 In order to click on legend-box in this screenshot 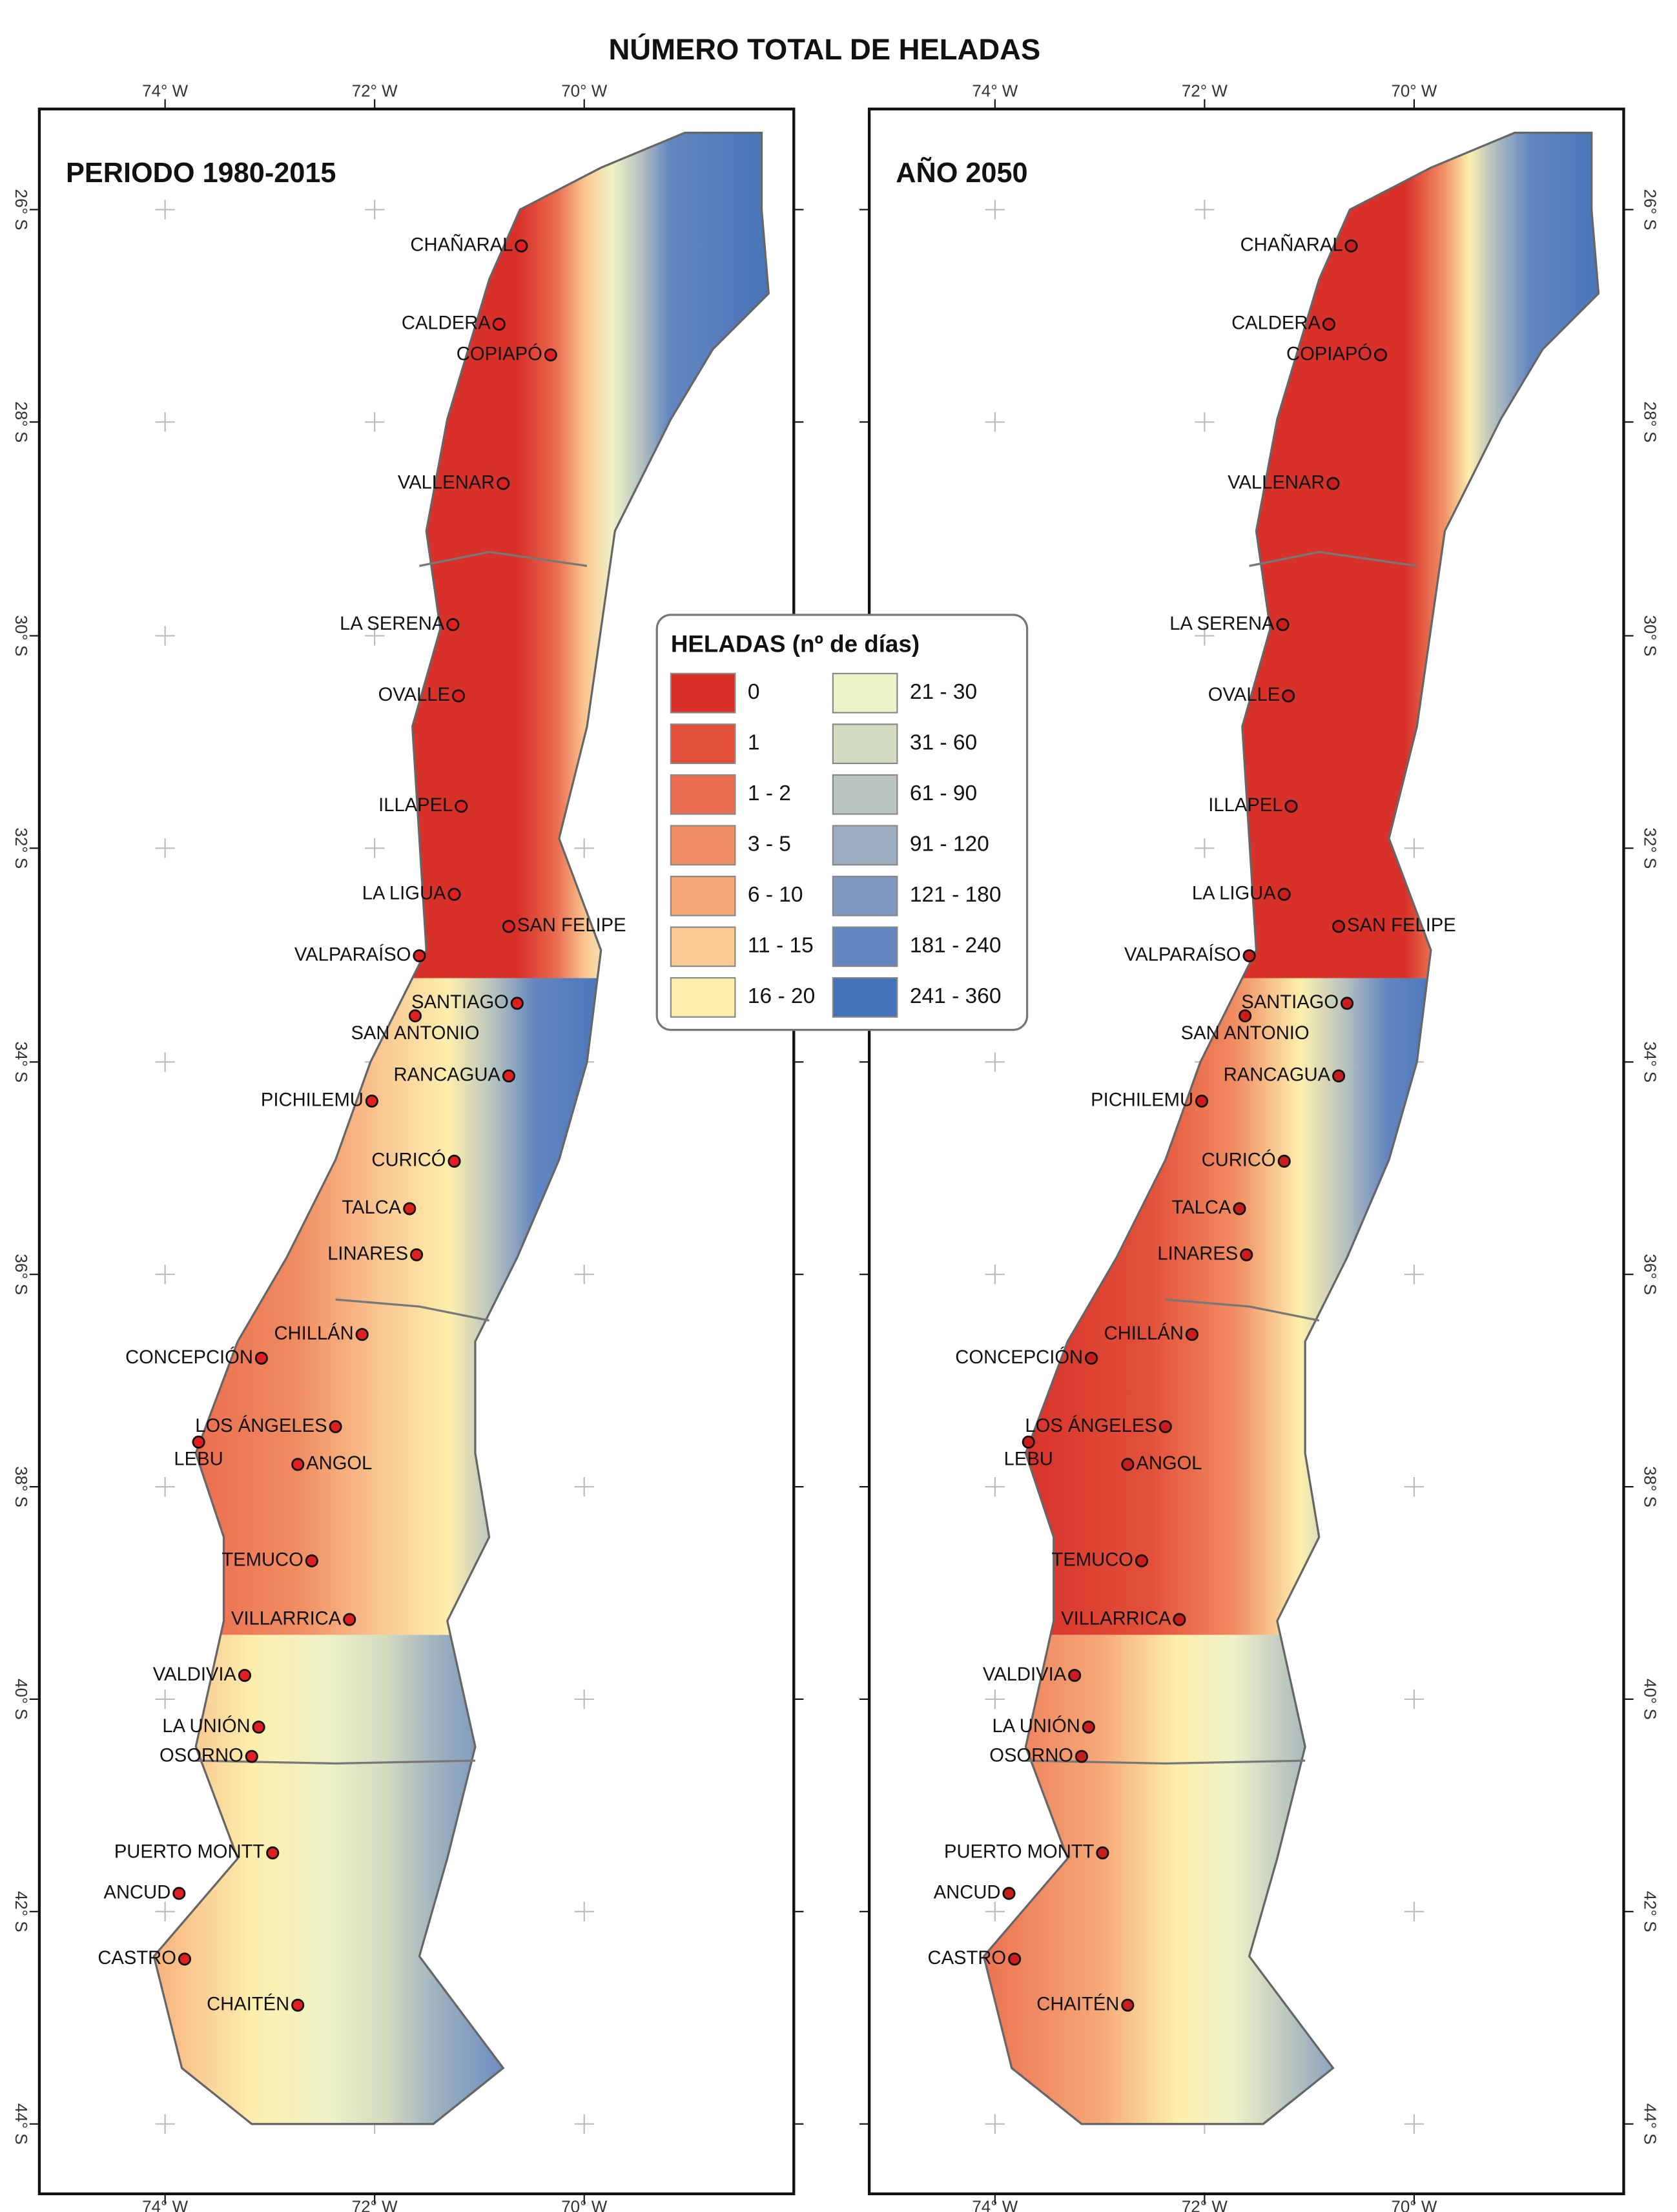, I will do `click(842, 822)`.